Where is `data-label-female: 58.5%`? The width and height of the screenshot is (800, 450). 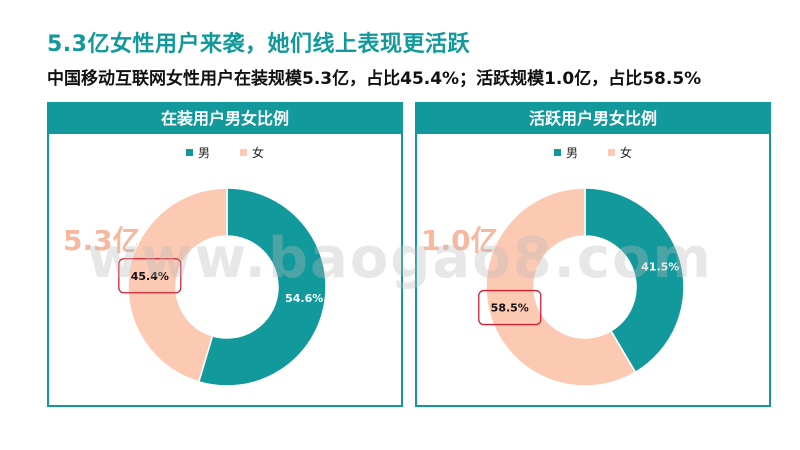 data-label-female: 58.5% is located at coordinates (510, 308).